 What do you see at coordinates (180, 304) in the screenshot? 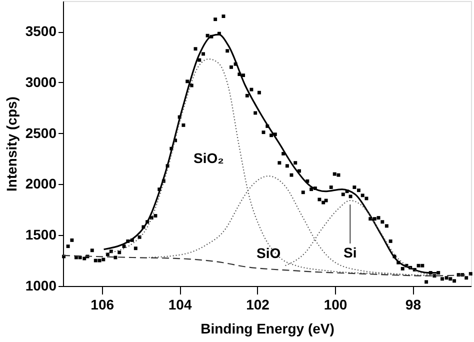
I see `x-tick-label: 104` at bounding box center [180, 304].